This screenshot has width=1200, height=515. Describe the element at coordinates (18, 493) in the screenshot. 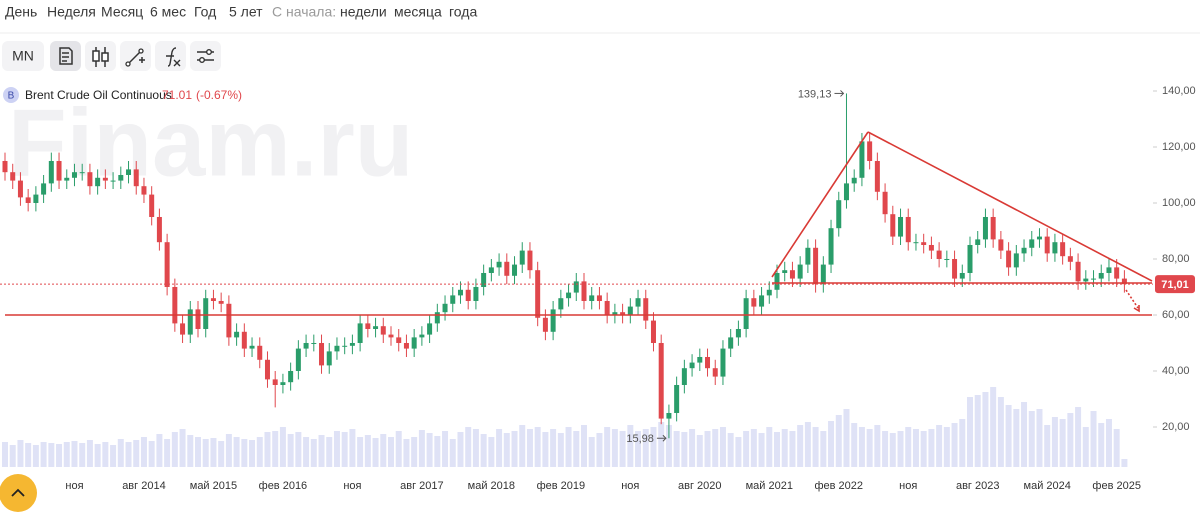

I see `scroll-top-button` at that location.